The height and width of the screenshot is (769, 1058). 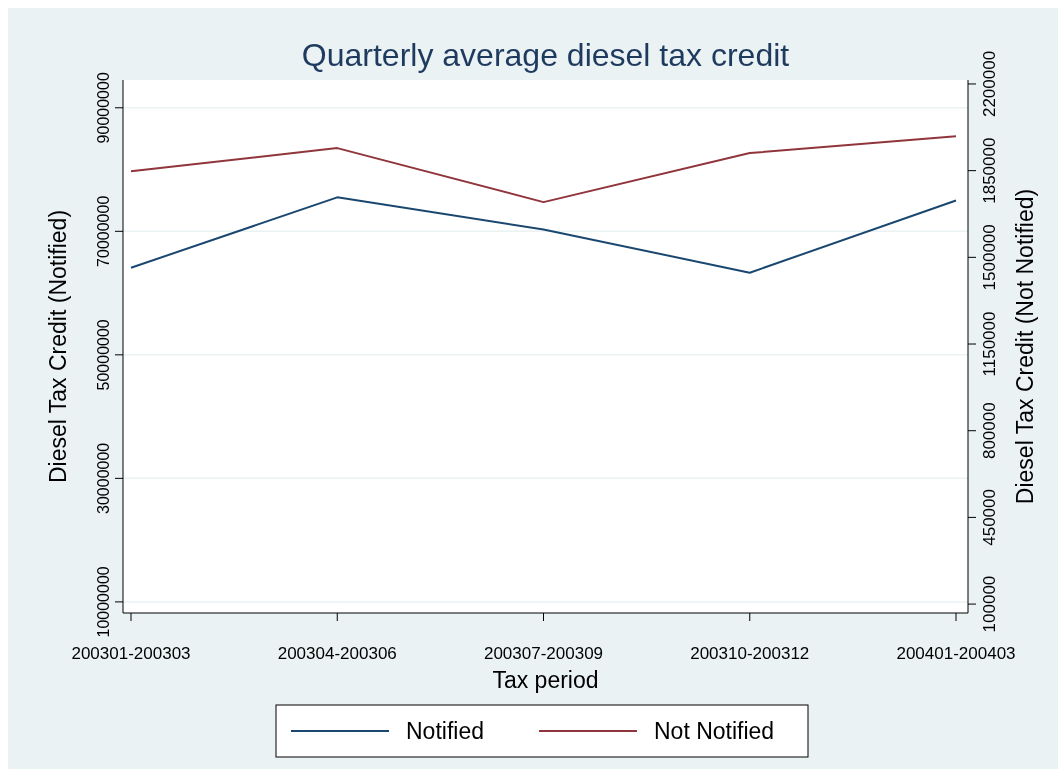 I want to click on x-tick-label: 200301-200303, so click(x=131, y=653).